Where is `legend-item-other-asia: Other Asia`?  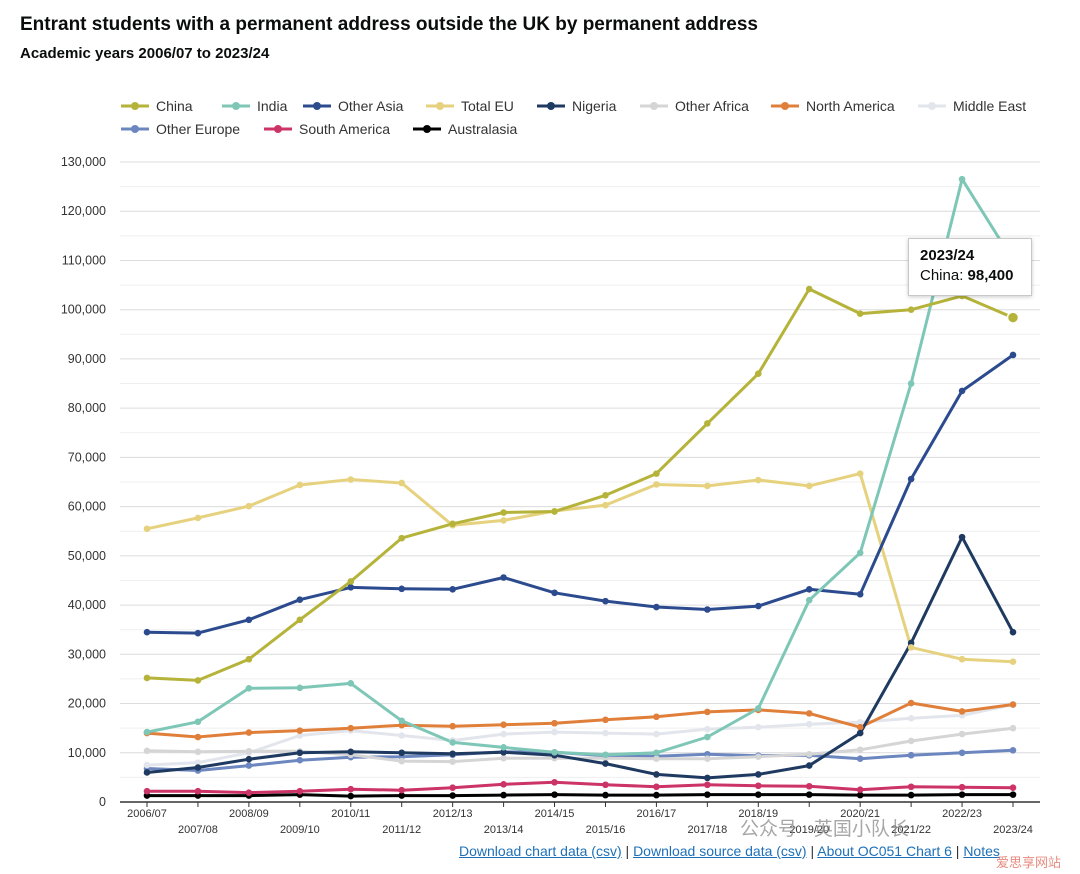
legend-item-other-asia: Other Asia is located at coordinates (353, 106).